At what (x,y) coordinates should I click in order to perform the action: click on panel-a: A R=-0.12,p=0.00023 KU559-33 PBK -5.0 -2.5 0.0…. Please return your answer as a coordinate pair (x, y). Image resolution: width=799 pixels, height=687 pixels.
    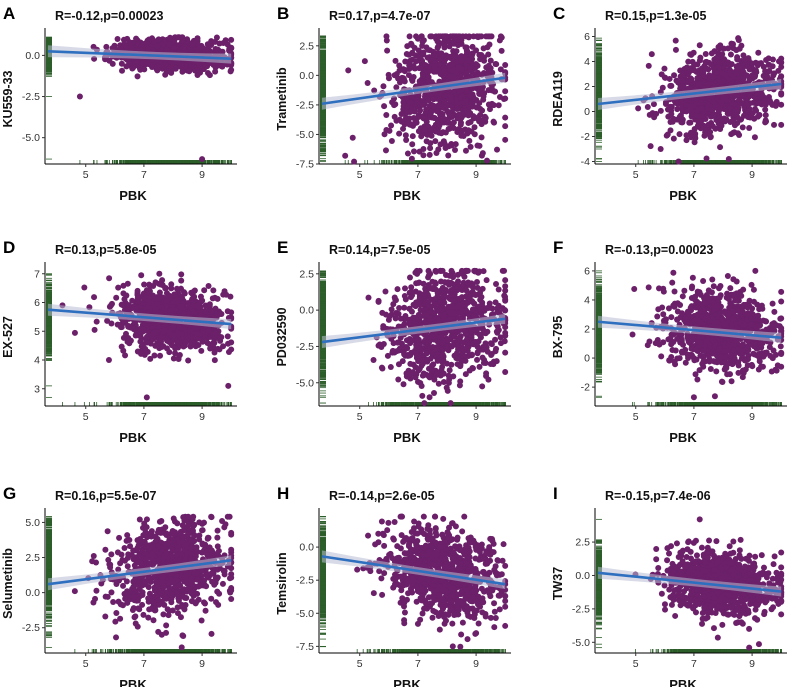
    Looking at the image, I should click on (119, 103).